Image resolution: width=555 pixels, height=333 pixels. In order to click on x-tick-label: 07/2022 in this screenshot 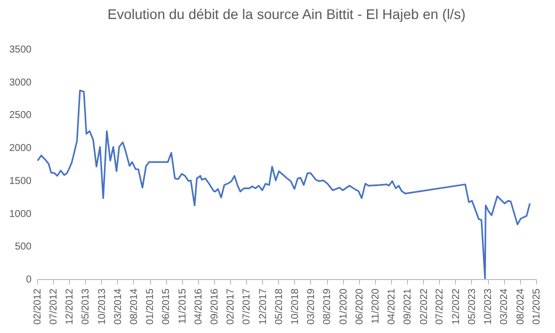, I will do `click(440, 306)`.